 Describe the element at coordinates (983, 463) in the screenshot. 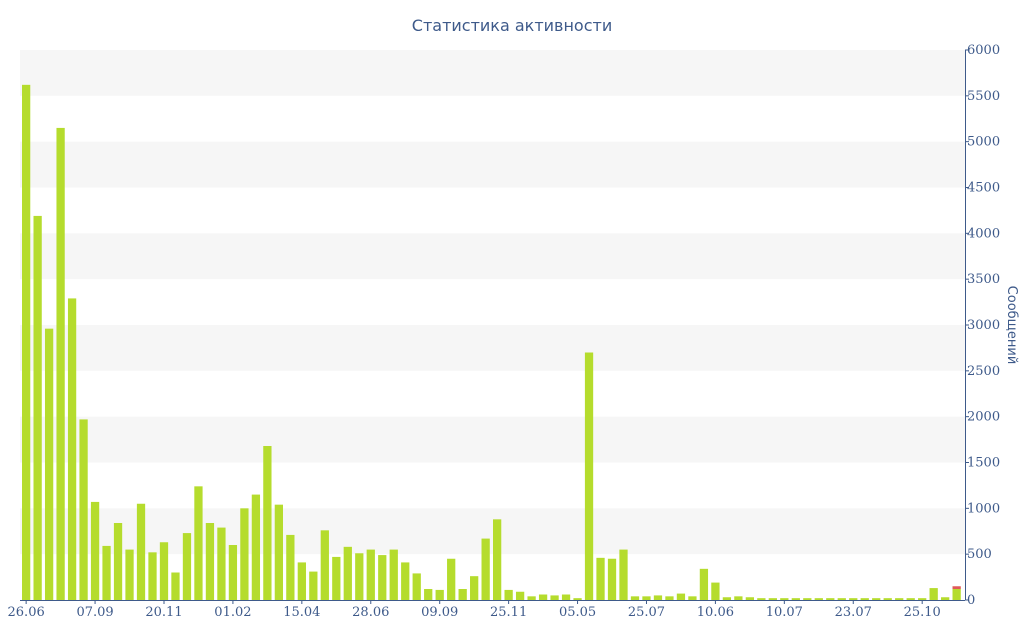

I see `y-tick-label: 1500` at that location.